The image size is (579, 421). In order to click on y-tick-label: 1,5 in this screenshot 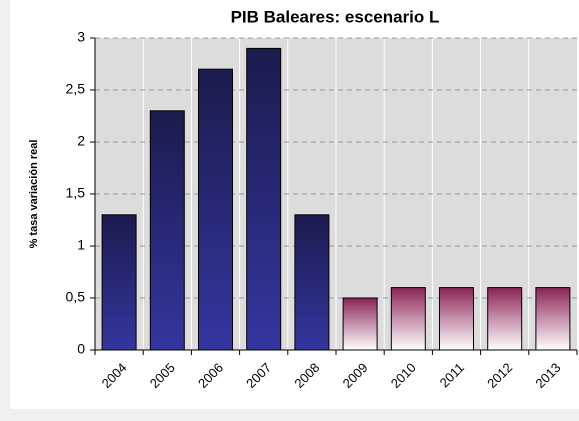, I will do `click(76, 193)`.